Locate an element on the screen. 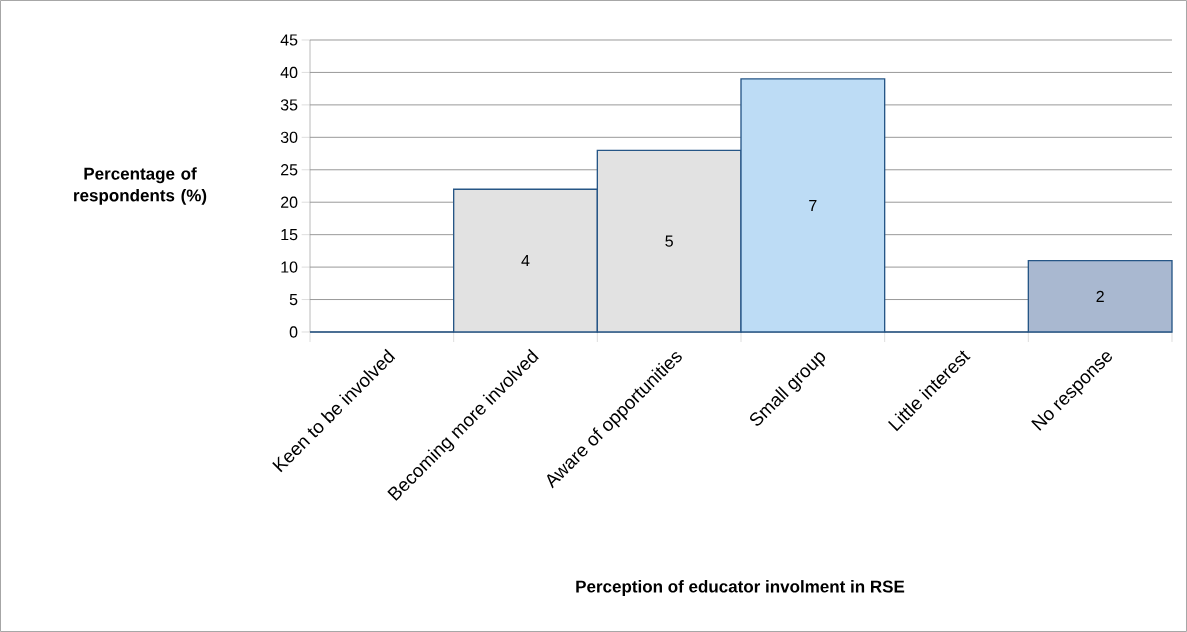 This screenshot has width=1187, height=632. y-tick-label: 5 is located at coordinates (293, 299).